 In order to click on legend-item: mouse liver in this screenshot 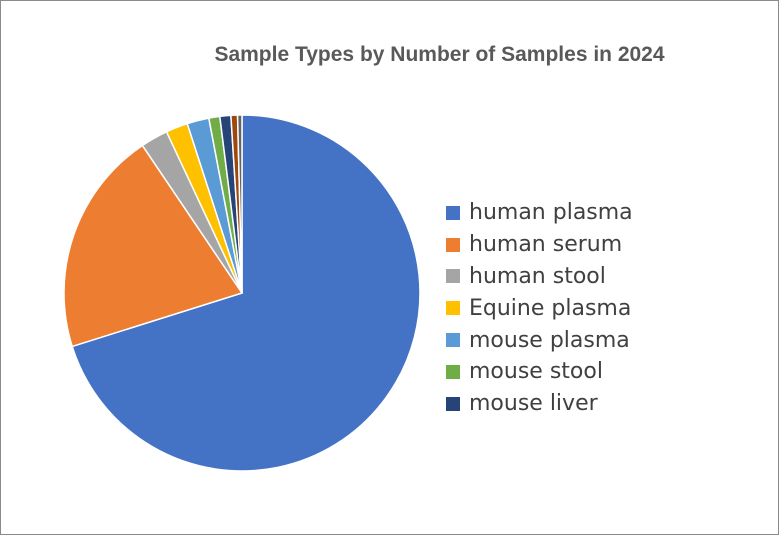, I will do `click(539, 404)`.